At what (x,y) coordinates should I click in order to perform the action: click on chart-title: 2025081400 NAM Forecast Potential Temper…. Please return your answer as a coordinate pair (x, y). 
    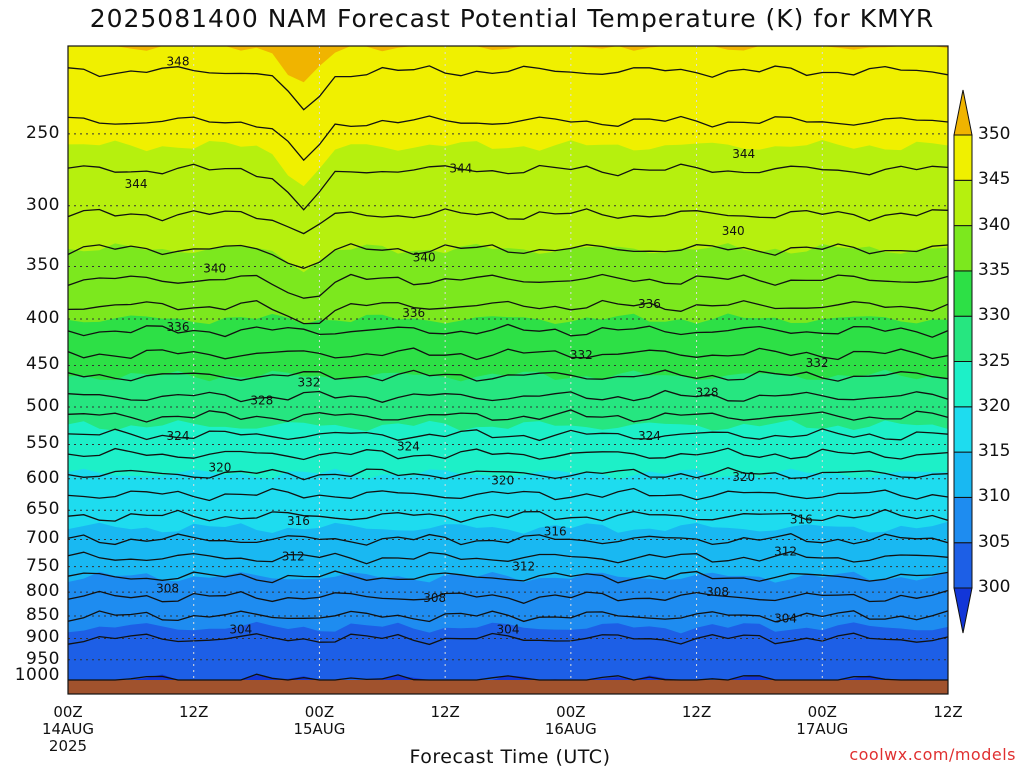
    Looking at the image, I should click on (512, 18).